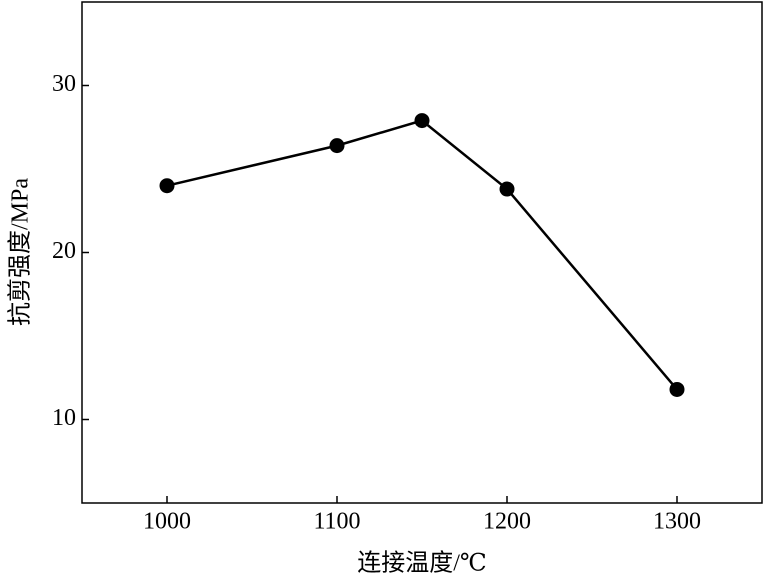 This screenshot has width=764, height=579. I want to click on y-tick-label: 10, so click(64, 418).